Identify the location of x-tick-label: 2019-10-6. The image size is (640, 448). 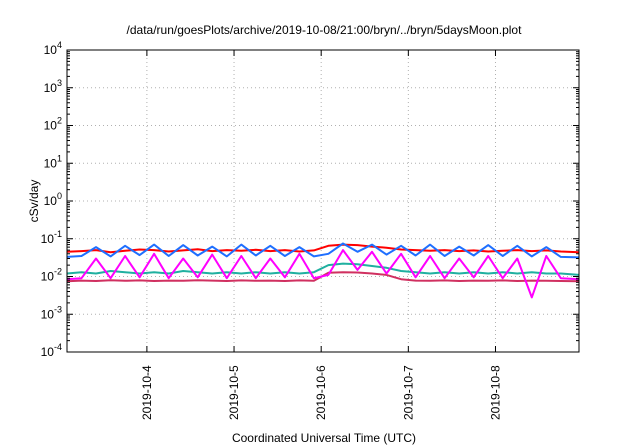
(321, 392).